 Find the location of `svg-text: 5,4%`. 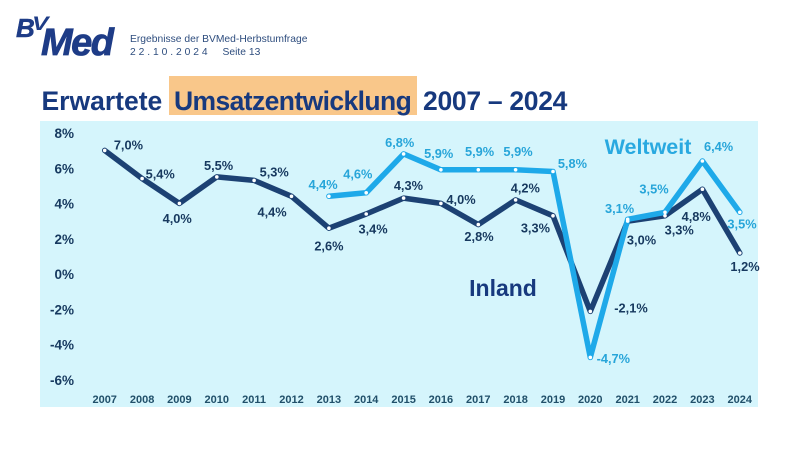

svg-text: 5,4% is located at coordinates (161, 174).